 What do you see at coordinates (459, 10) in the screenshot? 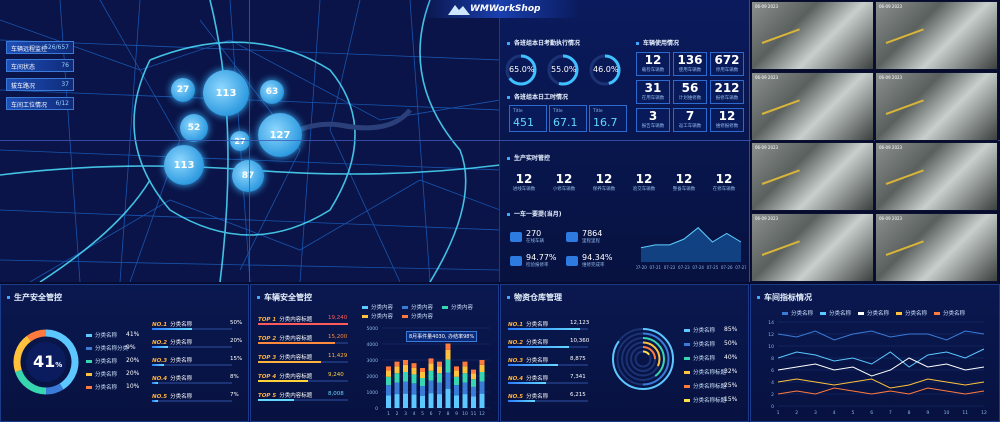
I see `brand-mountain-icon` at bounding box center [459, 10].